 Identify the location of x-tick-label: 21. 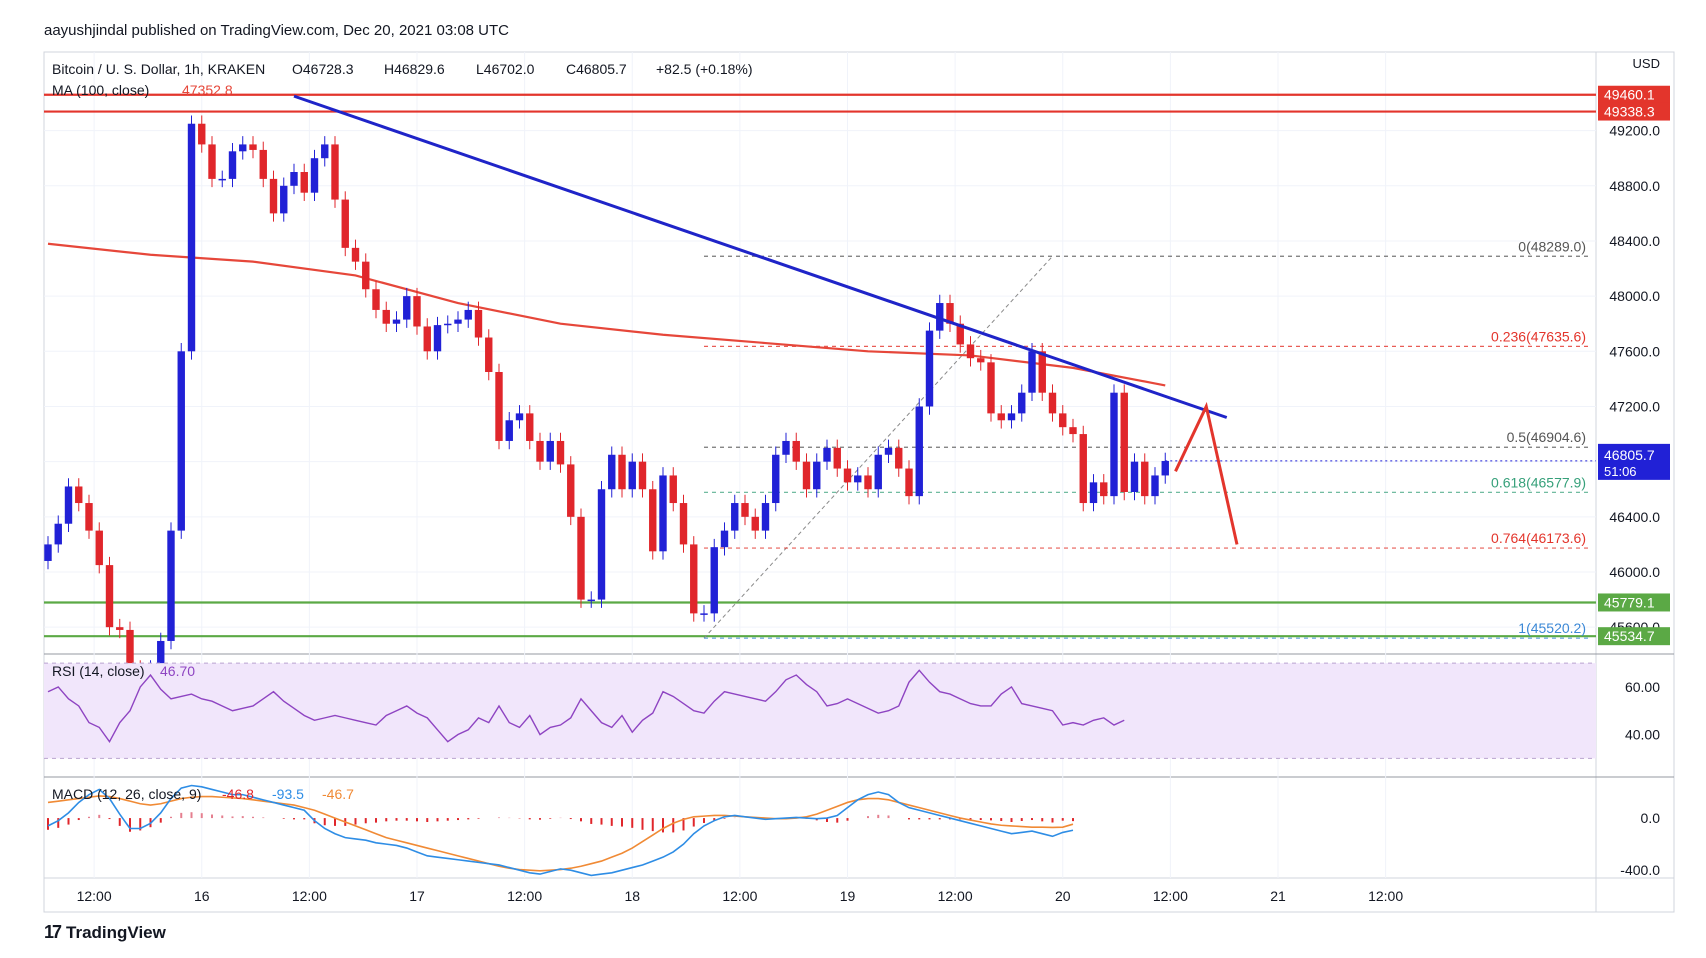
(1278, 896).